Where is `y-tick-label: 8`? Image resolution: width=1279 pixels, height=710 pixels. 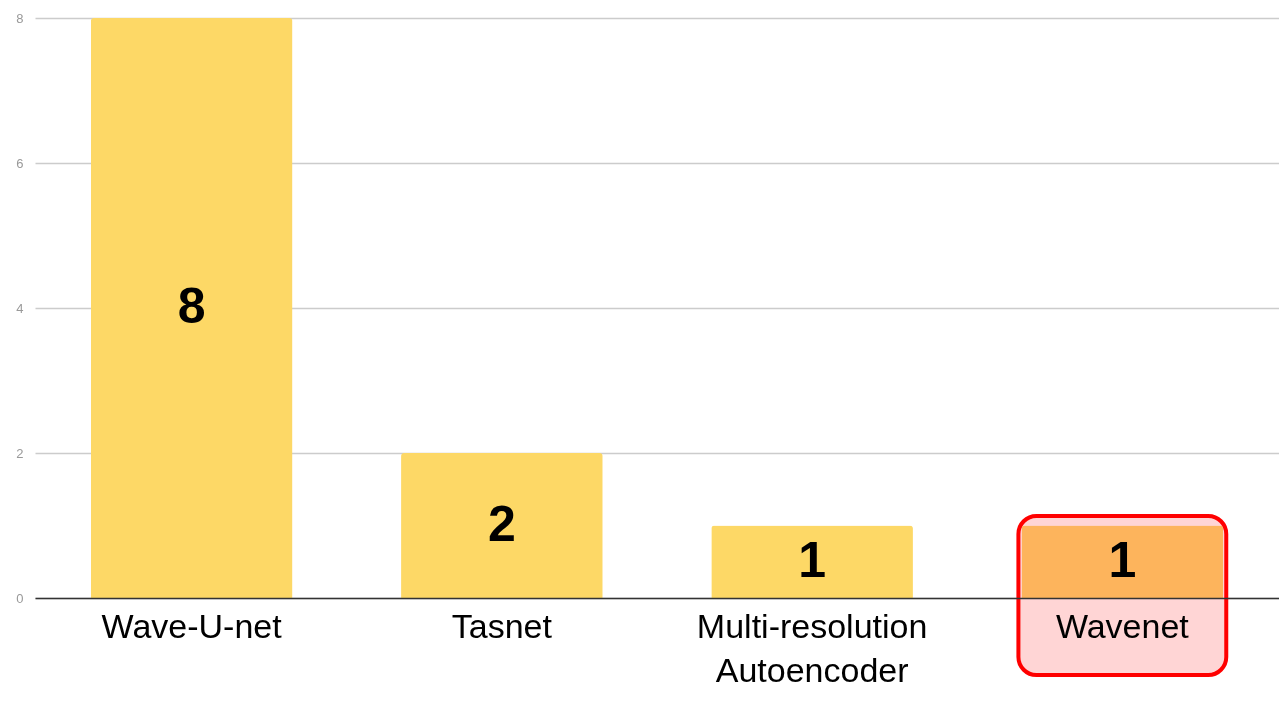 y-tick-label: 8 is located at coordinates (20, 18).